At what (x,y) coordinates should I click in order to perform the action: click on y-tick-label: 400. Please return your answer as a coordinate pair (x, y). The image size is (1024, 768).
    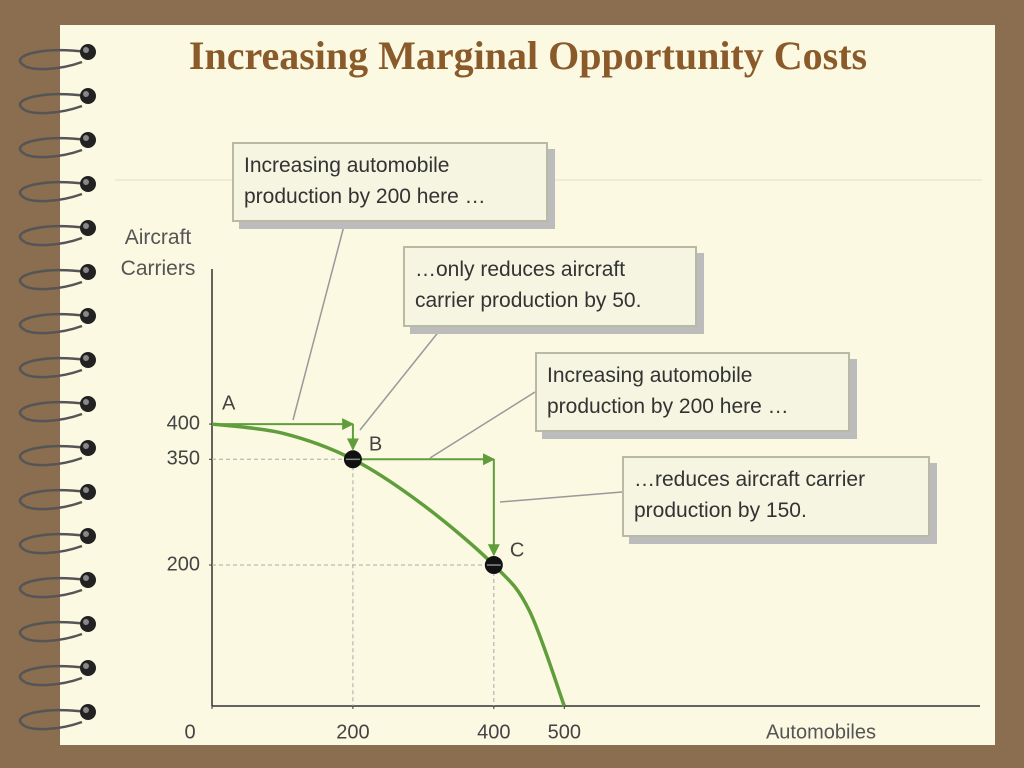
    Looking at the image, I should click on (183, 423).